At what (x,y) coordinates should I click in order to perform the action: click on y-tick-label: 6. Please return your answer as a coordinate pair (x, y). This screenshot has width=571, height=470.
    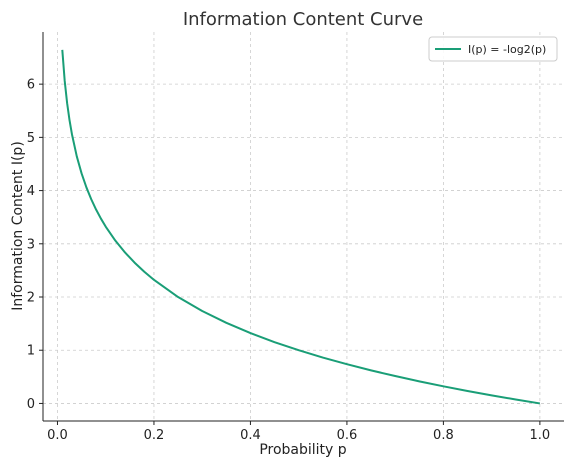
    Looking at the image, I should click on (31, 85).